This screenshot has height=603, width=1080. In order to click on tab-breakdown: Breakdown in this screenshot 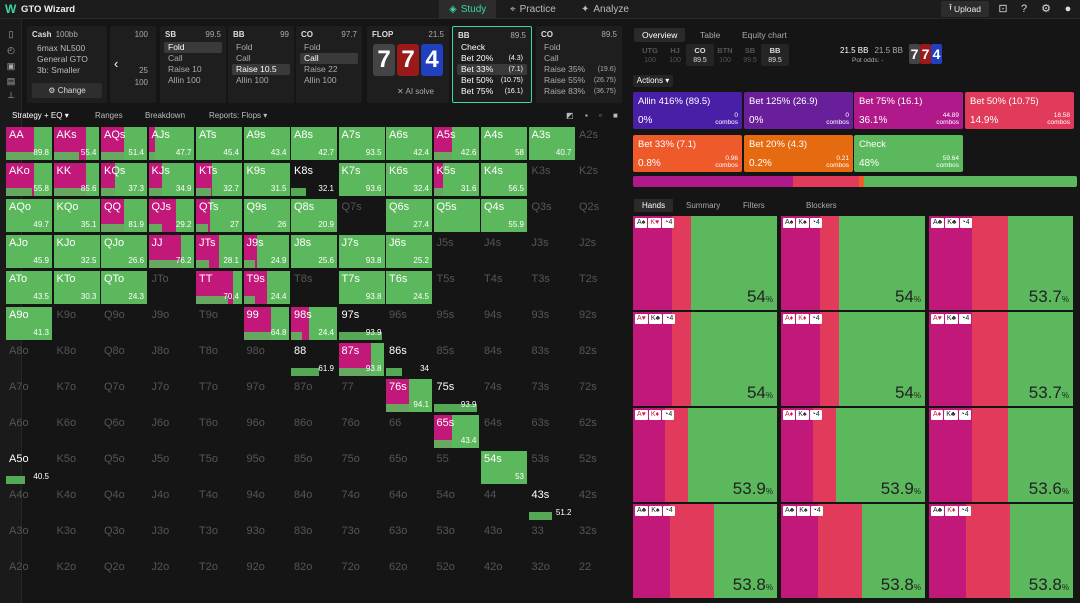, I will do `click(165, 115)`.